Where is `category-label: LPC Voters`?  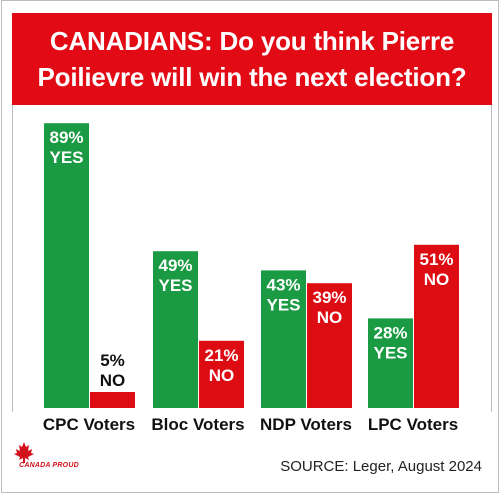
category-label: LPC Voters is located at coordinates (413, 424).